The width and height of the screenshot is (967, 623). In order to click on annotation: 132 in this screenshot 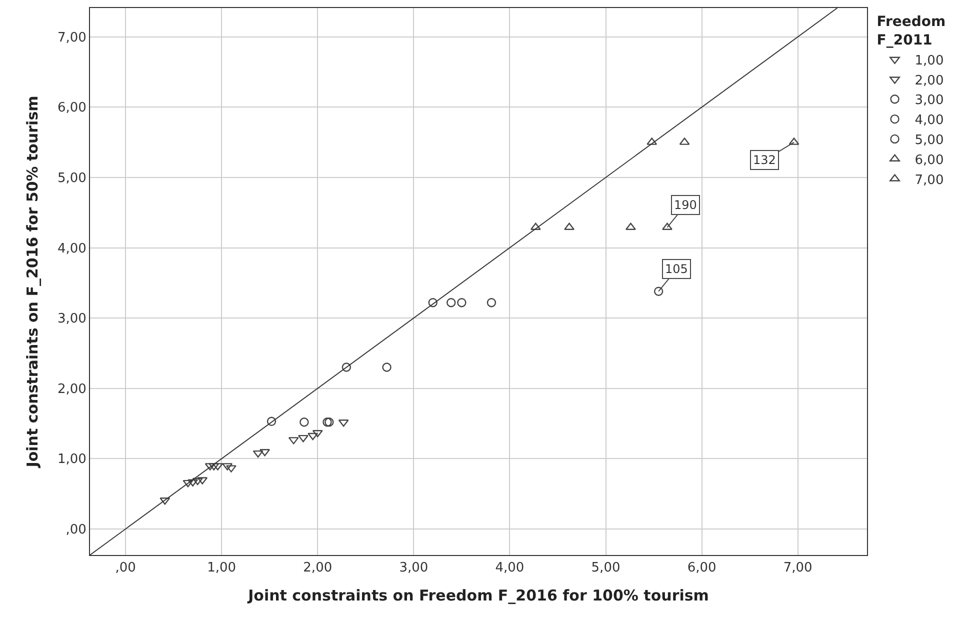, I will do `click(764, 160)`.